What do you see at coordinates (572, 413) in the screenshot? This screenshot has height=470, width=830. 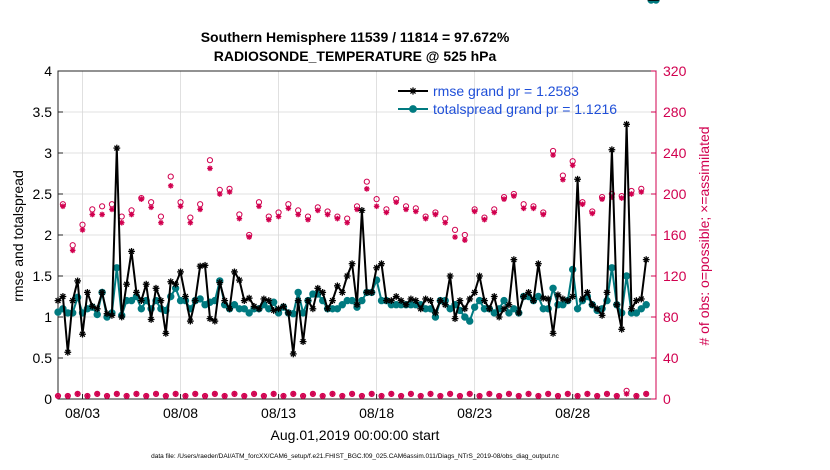 I see `x-tick-label: 08/28` at bounding box center [572, 413].